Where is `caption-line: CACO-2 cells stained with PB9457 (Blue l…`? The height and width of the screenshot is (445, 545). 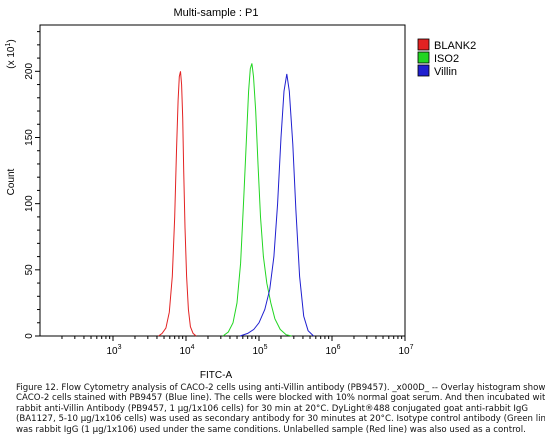
caption-line: CACO-2 cells stained with PB9457 (Blue l… is located at coordinates (280, 398).